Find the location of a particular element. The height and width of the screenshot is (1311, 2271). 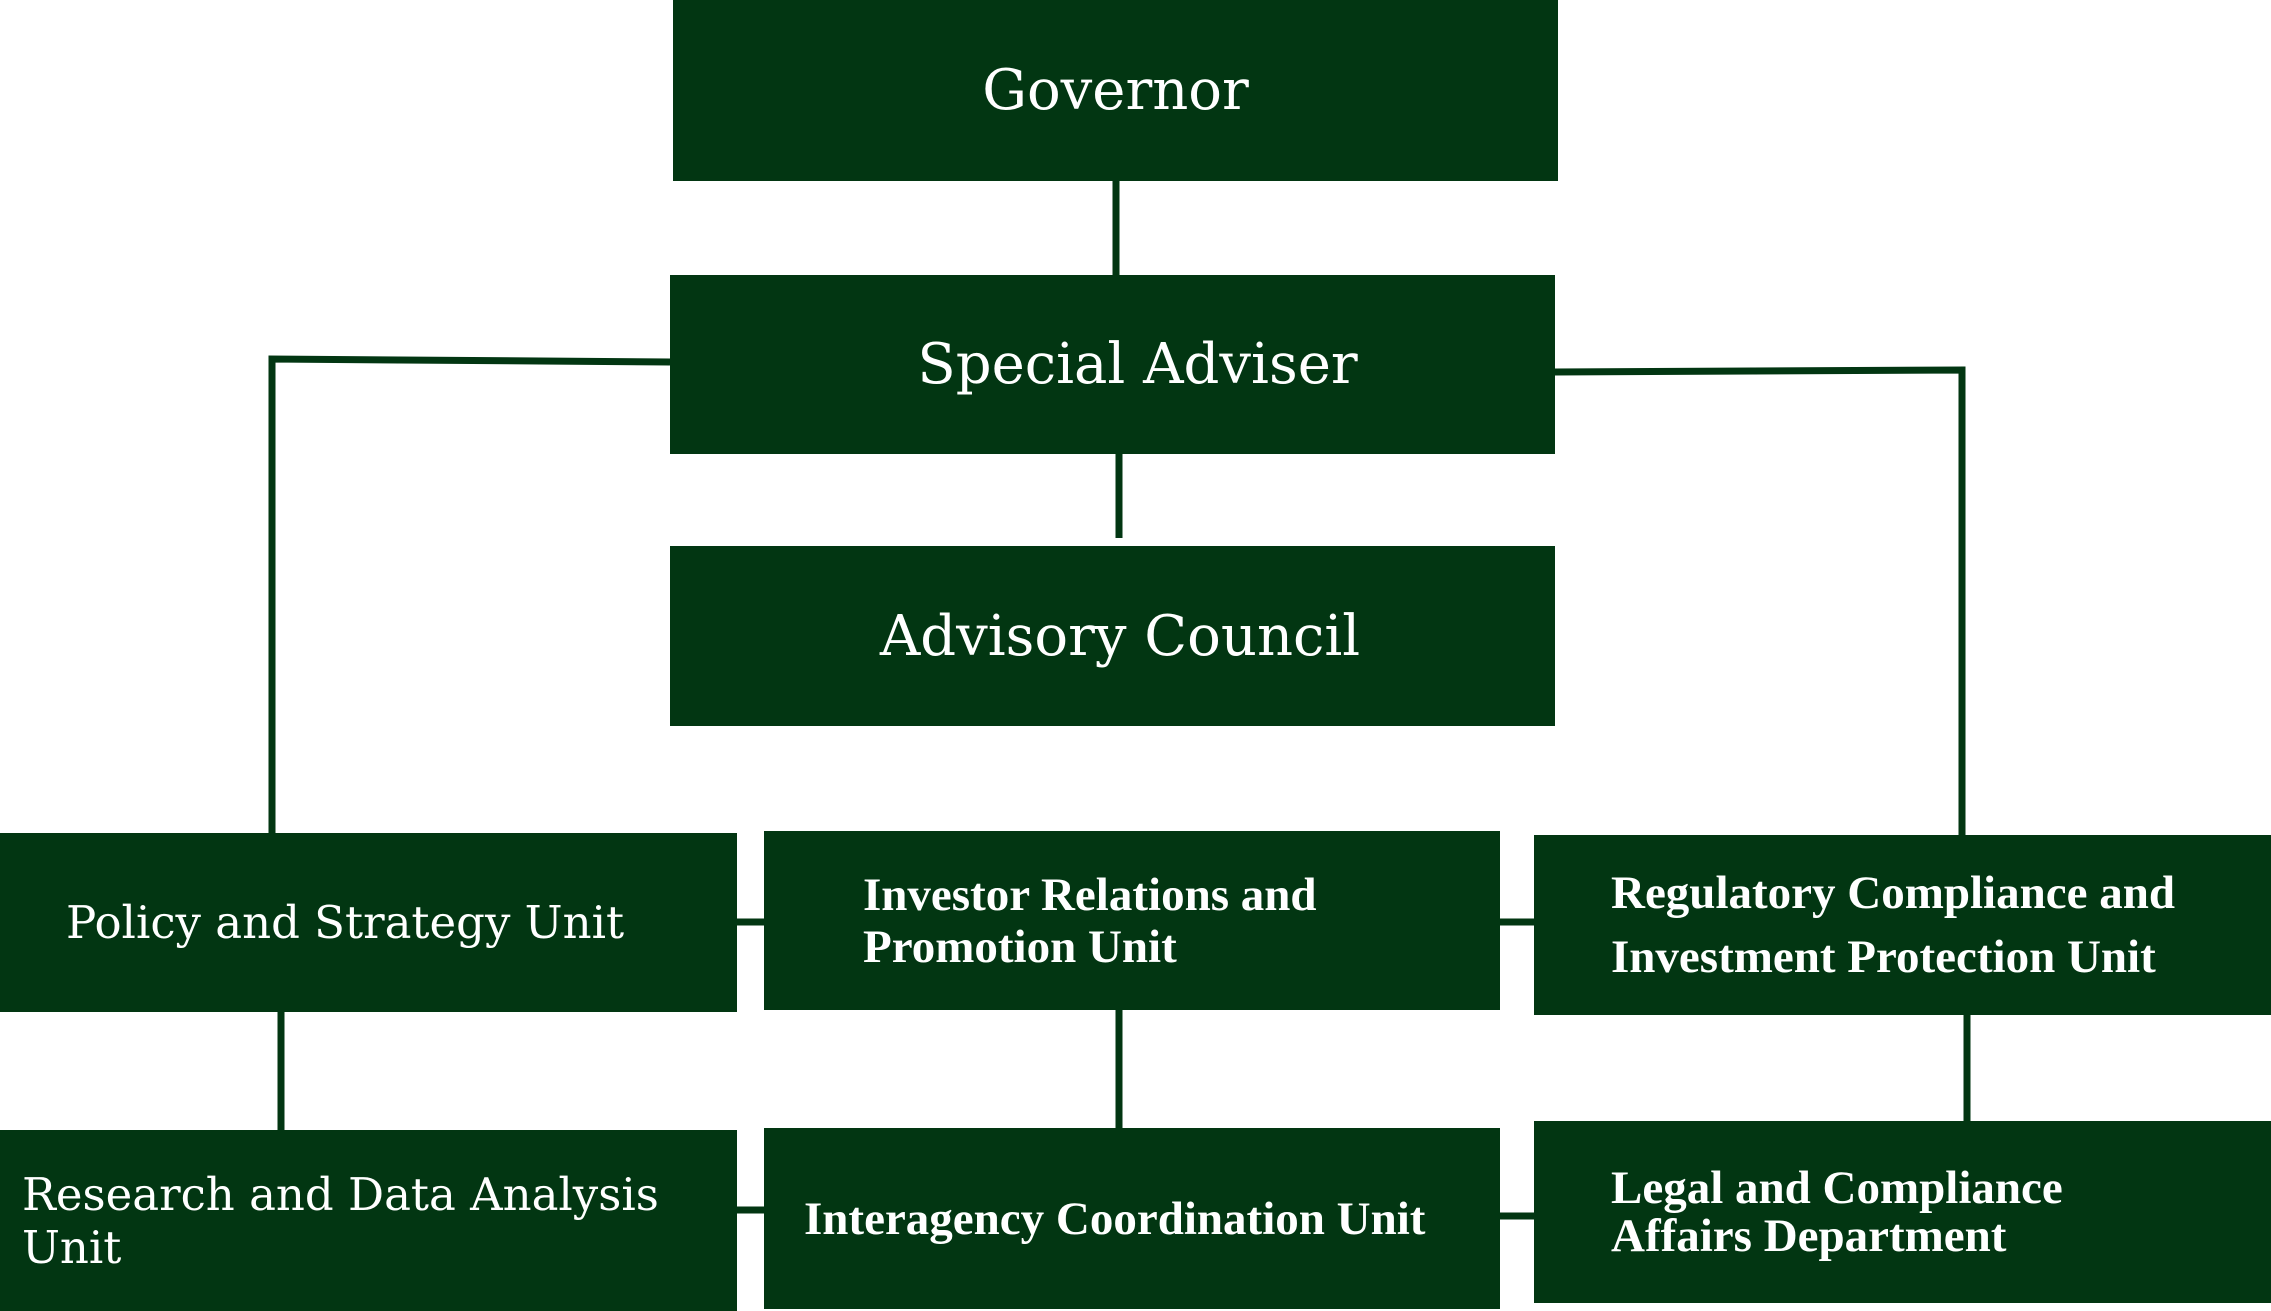

governor-label: Governor is located at coordinates (1115, 90).